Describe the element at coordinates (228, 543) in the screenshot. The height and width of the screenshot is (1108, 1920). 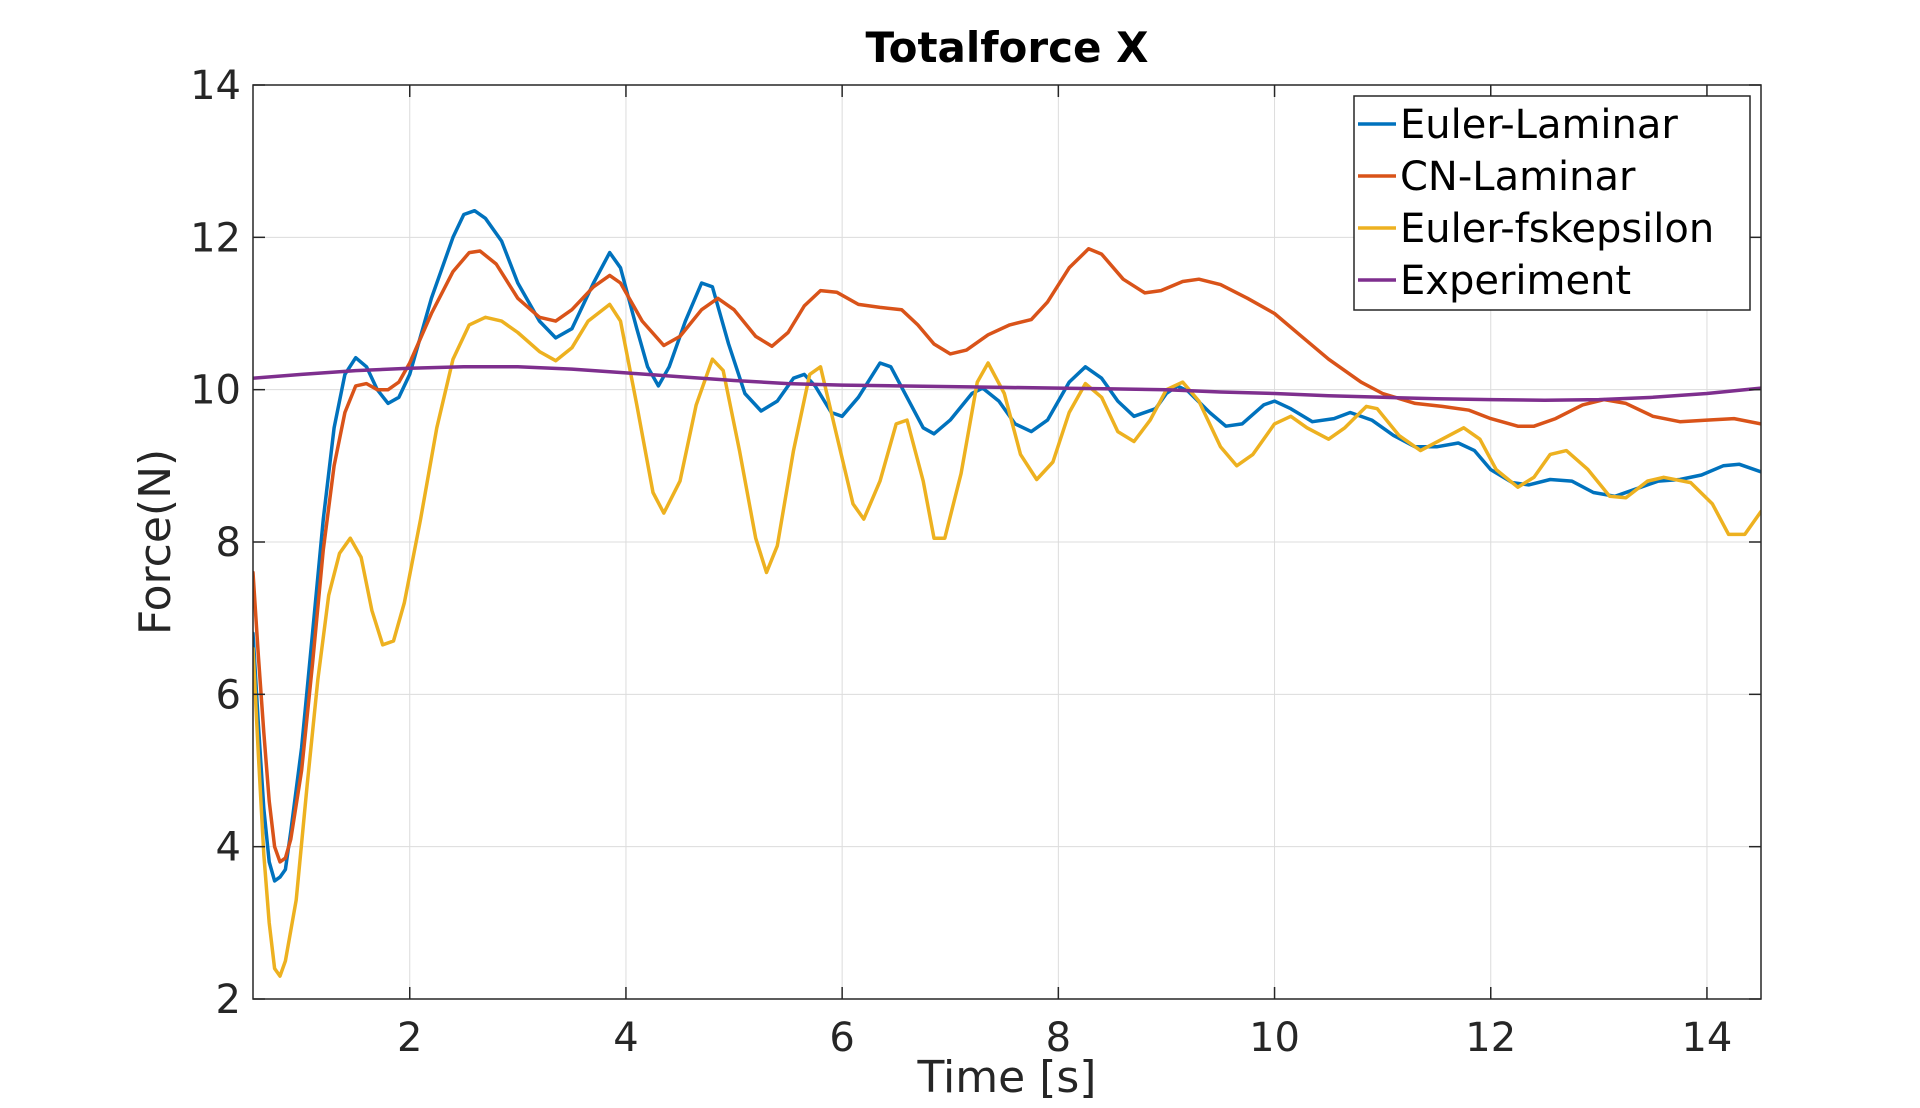
I see `y-tick-label: 8` at that location.